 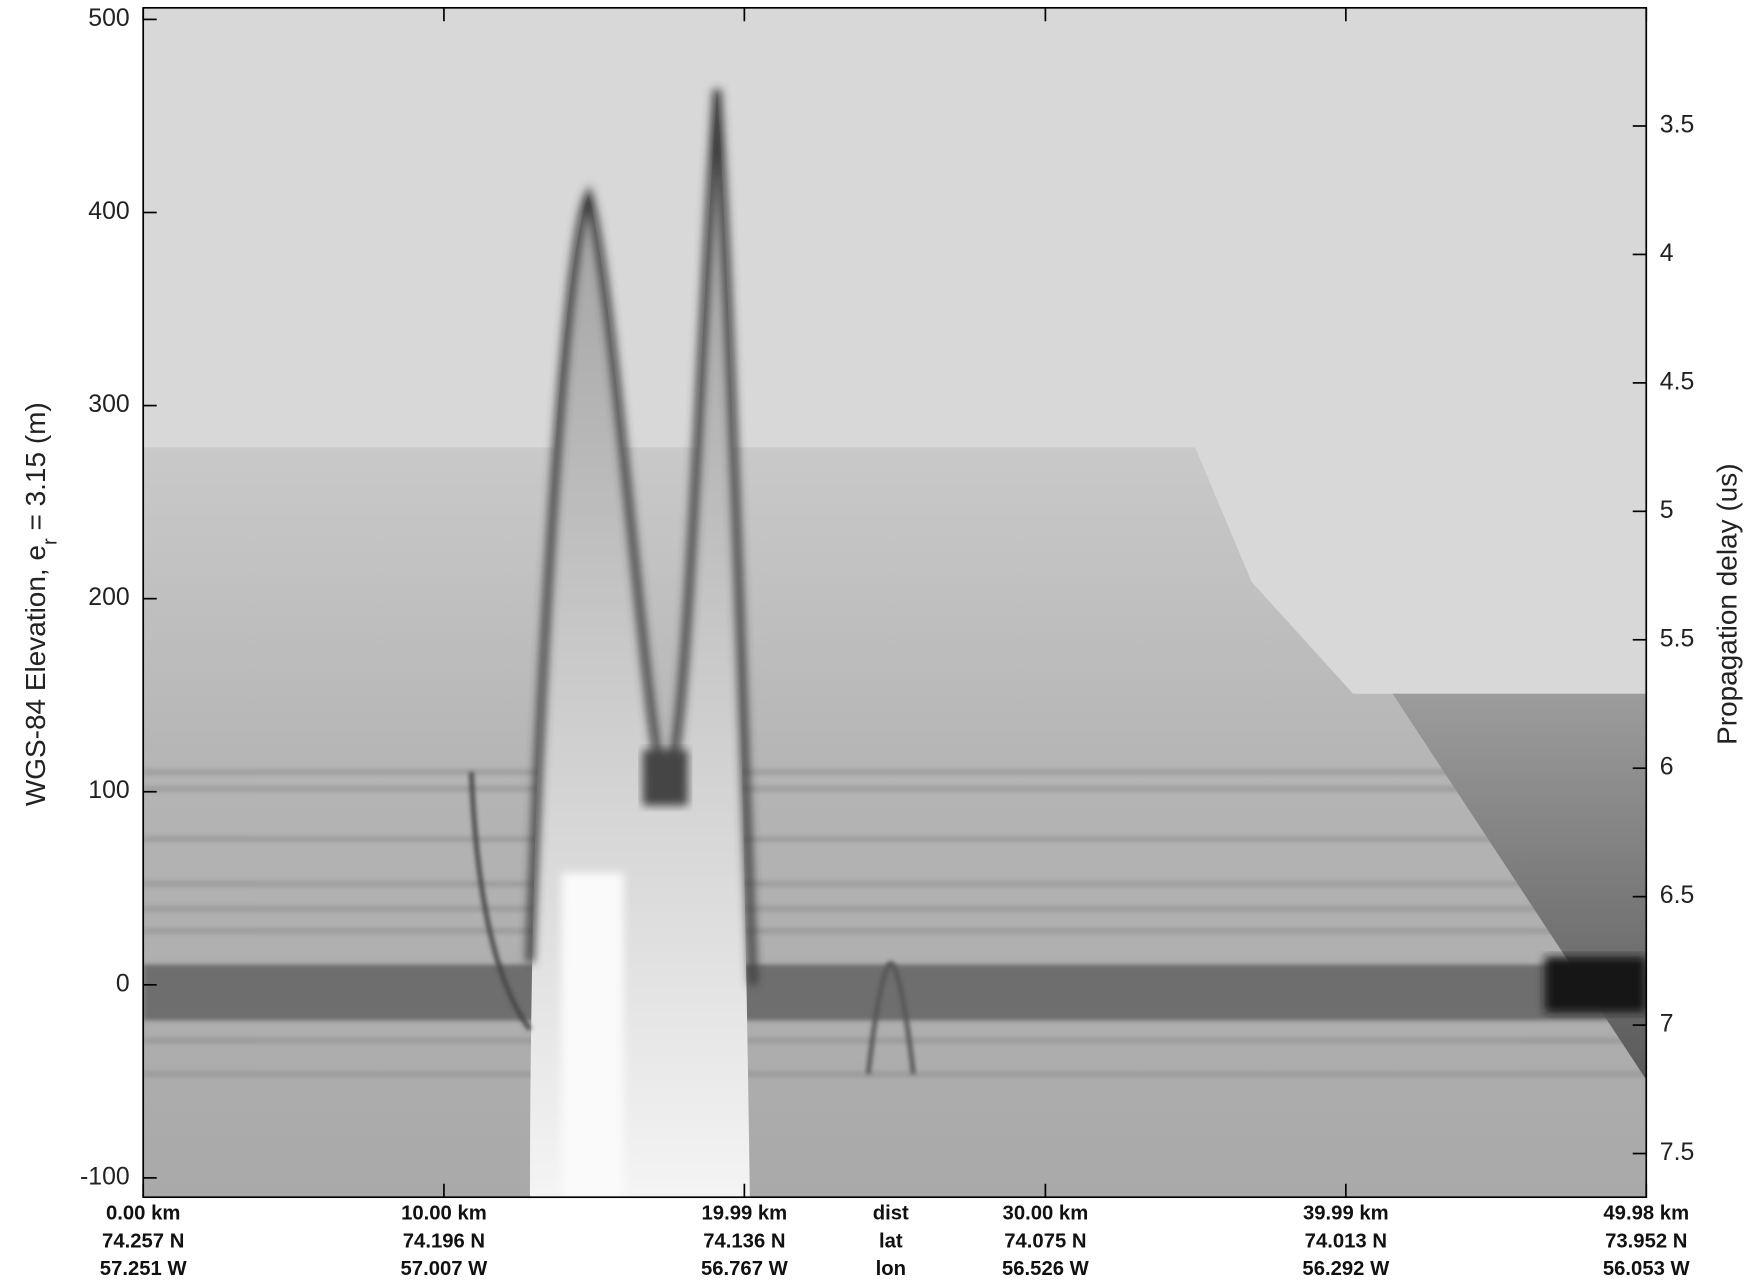 I want to click on y2-tick-label: 6.5, so click(x=1677, y=895).